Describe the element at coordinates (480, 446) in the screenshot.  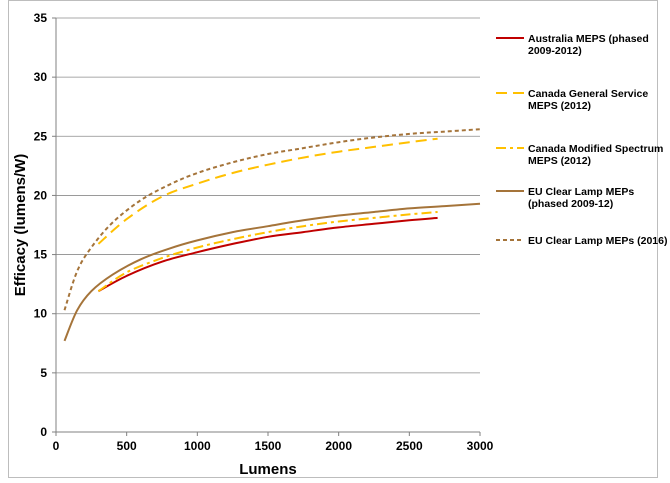
I see `x-tick-label: 3000` at that location.